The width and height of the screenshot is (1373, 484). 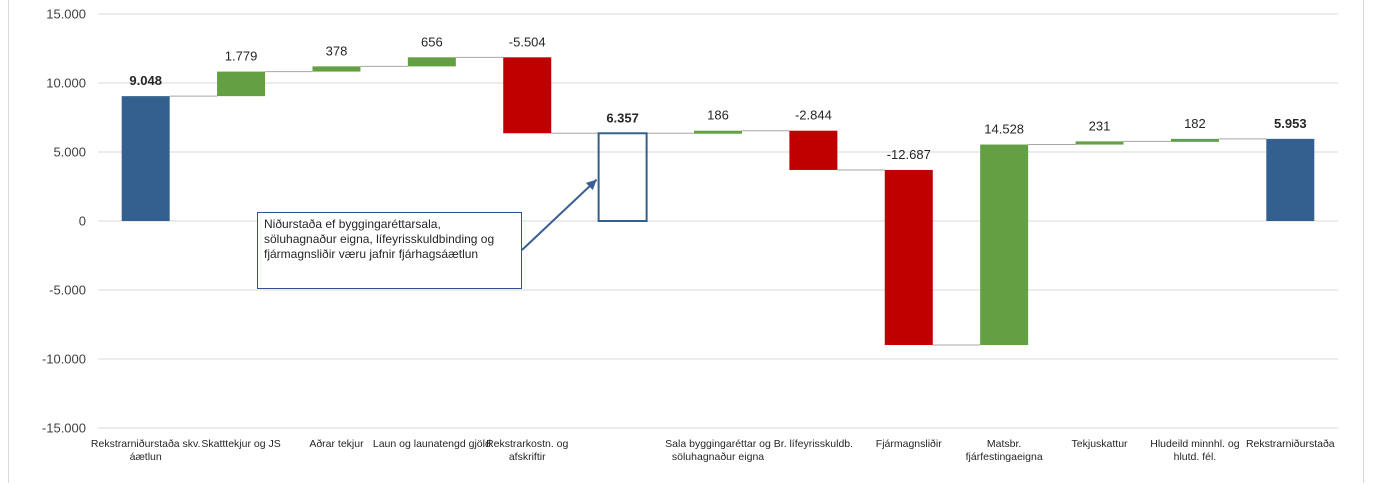 What do you see at coordinates (591, 185) in the screenshot?
I see `arrow-head-icon` at bounding box center [591, 185].